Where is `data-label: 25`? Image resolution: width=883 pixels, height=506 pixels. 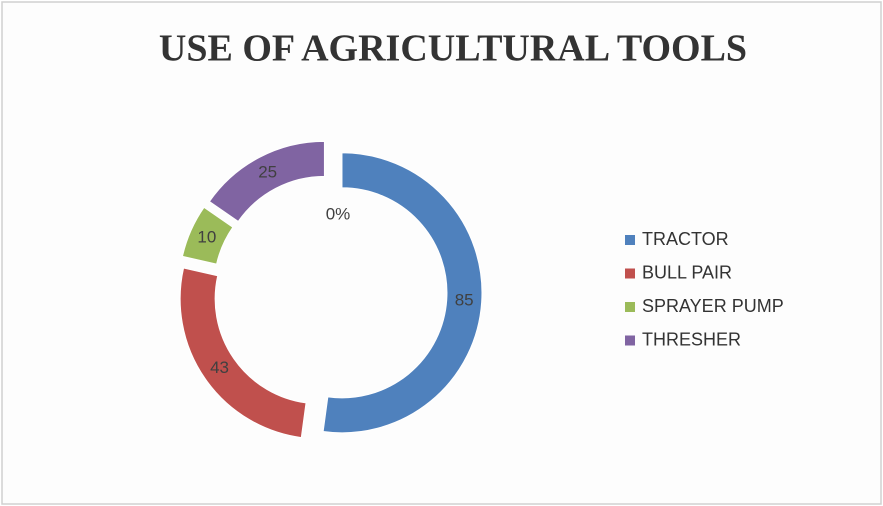
data-label: 25 is located at coordinates (267, 171).